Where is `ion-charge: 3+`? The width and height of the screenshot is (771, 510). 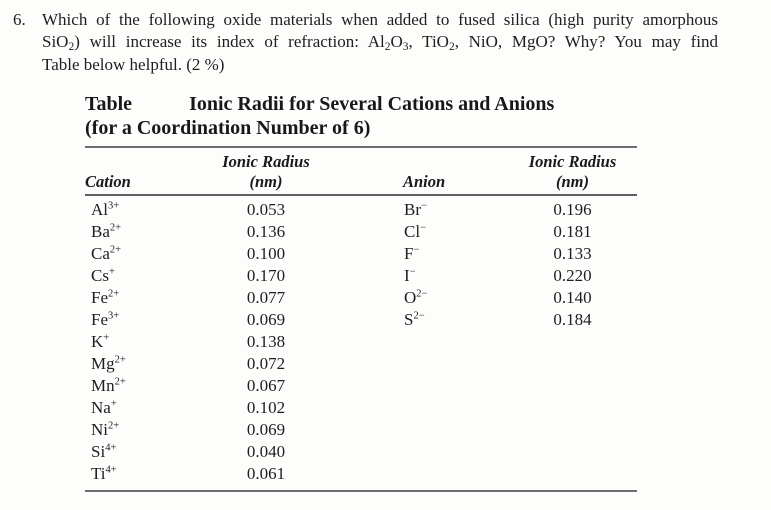
ion-charge: 3+ is located at coordinates (114, 316).